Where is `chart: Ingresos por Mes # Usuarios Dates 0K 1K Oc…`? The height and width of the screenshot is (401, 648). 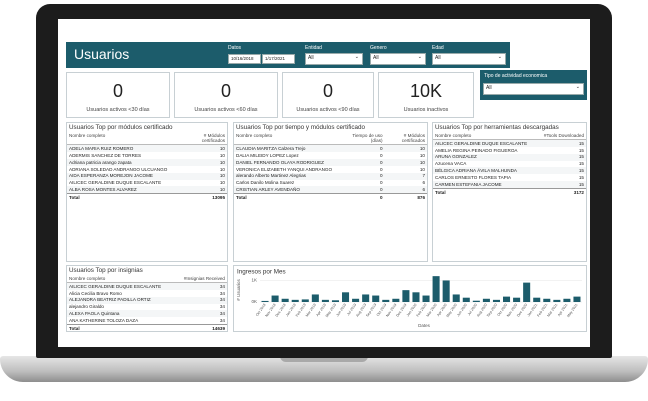 chart: Ingresos por Mes # Usuarios Dates 0K 1K Oc… is located at coordinates (409, 298).